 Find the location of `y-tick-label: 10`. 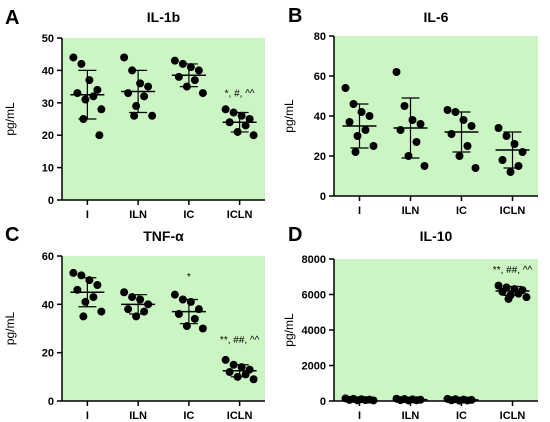

y-tick-label: 10 is located at coordinates (48, 169).